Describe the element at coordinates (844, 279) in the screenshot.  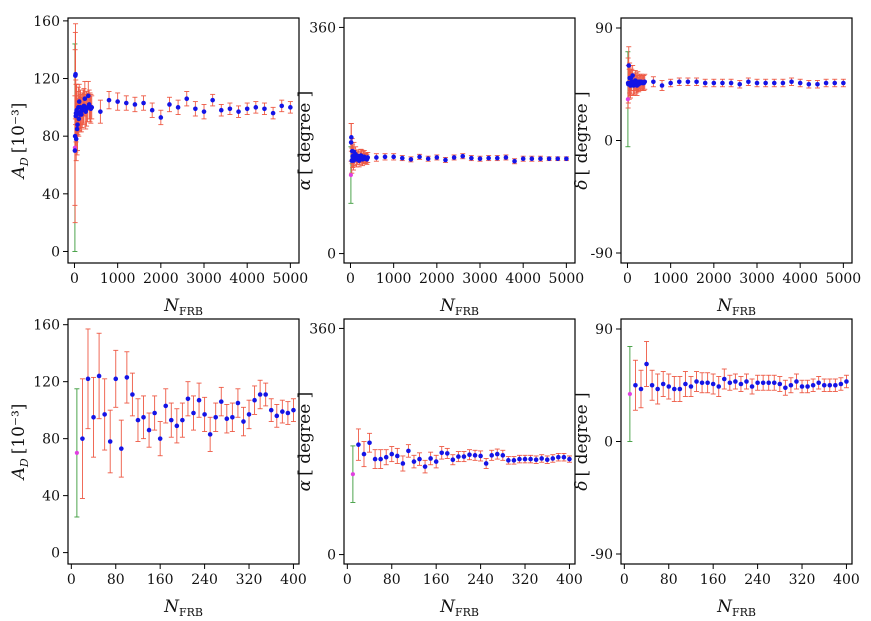
I see `x-tick-label: 5000` at that location.